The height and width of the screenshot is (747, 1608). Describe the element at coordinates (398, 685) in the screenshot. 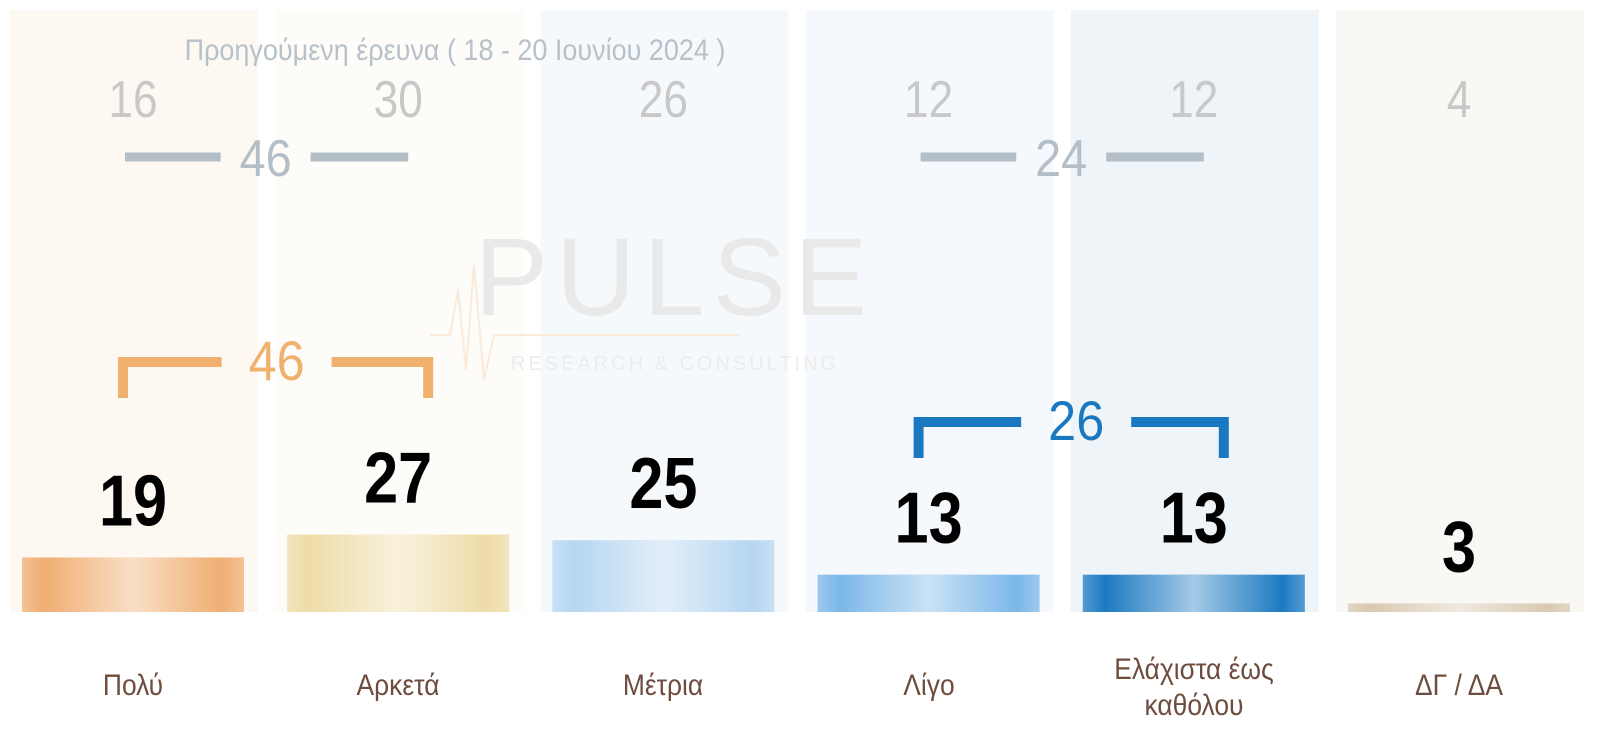

I see `category-label: Αρκετά` at that location.